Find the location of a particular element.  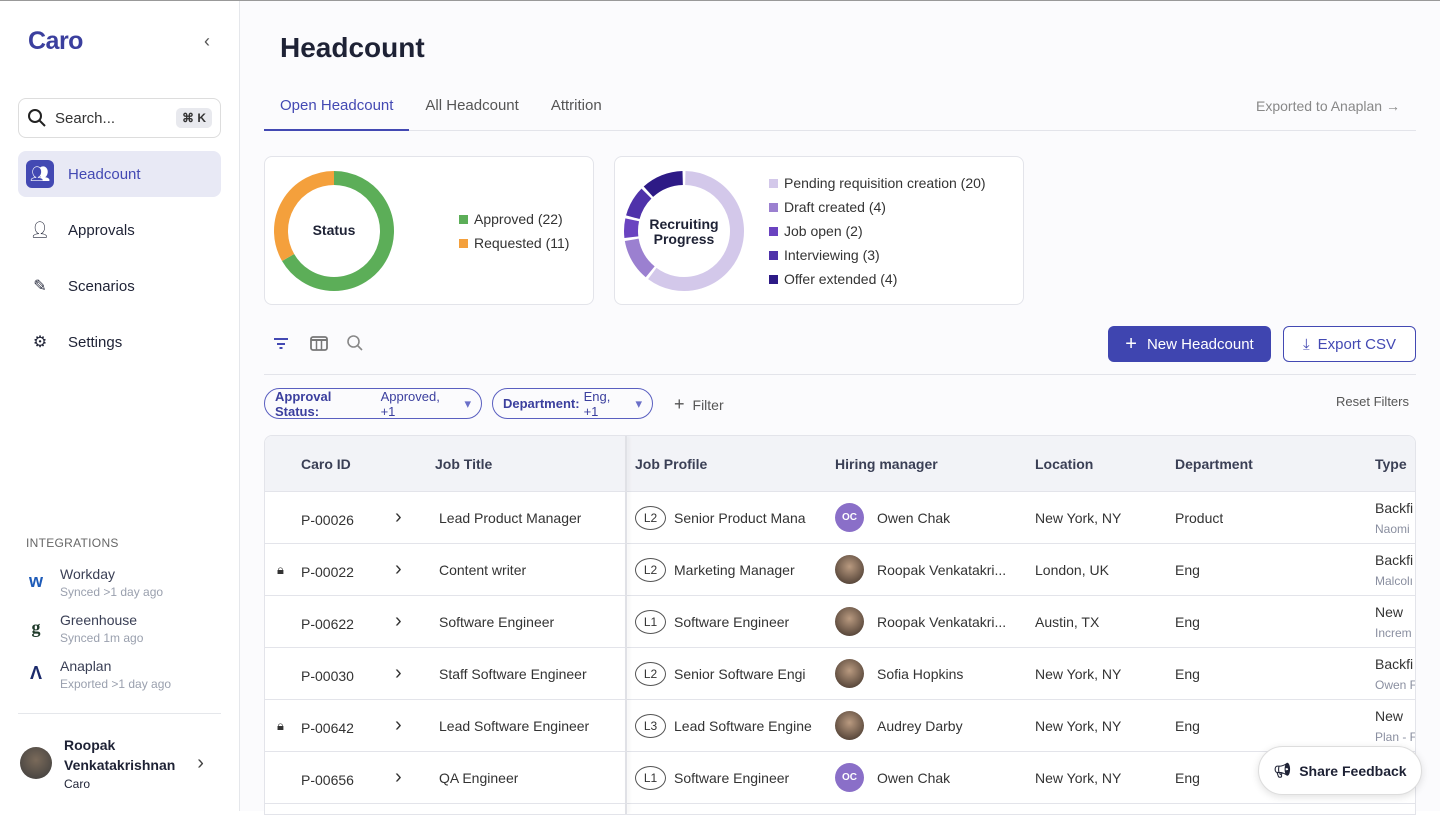

tab-attrition: Attrition is located at coordinates (576, 105).